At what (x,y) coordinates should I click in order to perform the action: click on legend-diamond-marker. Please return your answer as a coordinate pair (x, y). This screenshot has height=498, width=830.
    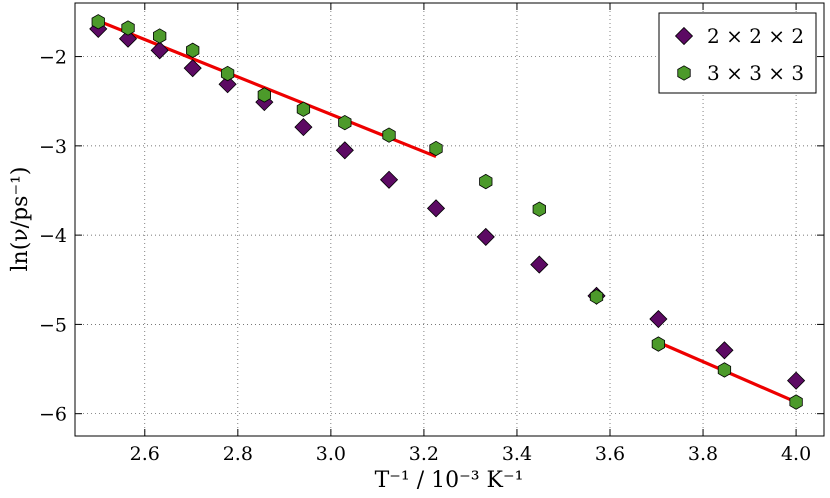
    Looking at the image, I should click on (684, 36).